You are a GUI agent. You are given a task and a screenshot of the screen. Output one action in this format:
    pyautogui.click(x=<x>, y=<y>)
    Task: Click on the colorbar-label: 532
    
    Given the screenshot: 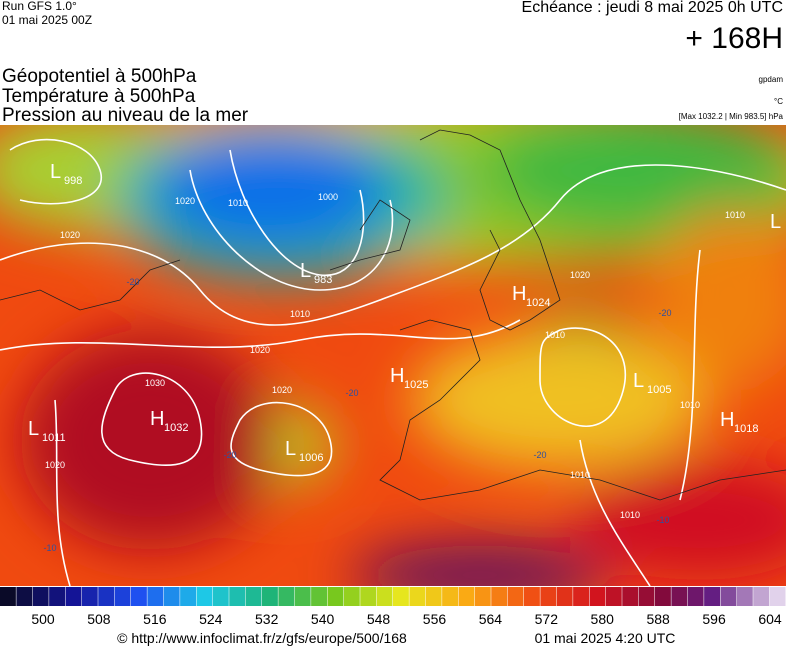 What is the action you would take?
    pyautogui.click(x=267, y=619)
    